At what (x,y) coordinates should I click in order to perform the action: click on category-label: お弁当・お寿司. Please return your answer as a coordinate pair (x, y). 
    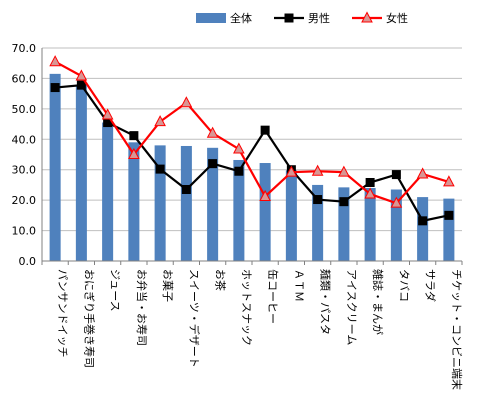
    Looking at the image, I should click on (142, 307).